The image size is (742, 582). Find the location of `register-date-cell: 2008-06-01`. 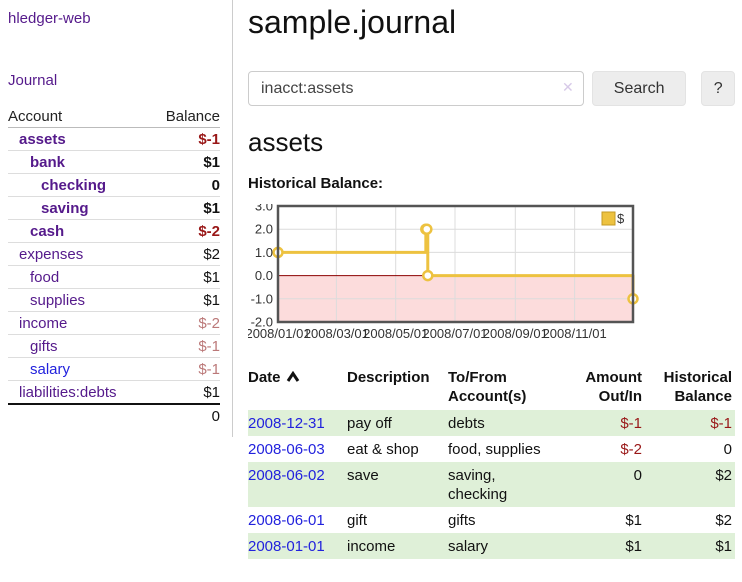

register-date-cell: 2008-06-01 is located at coordinates (297, 520).